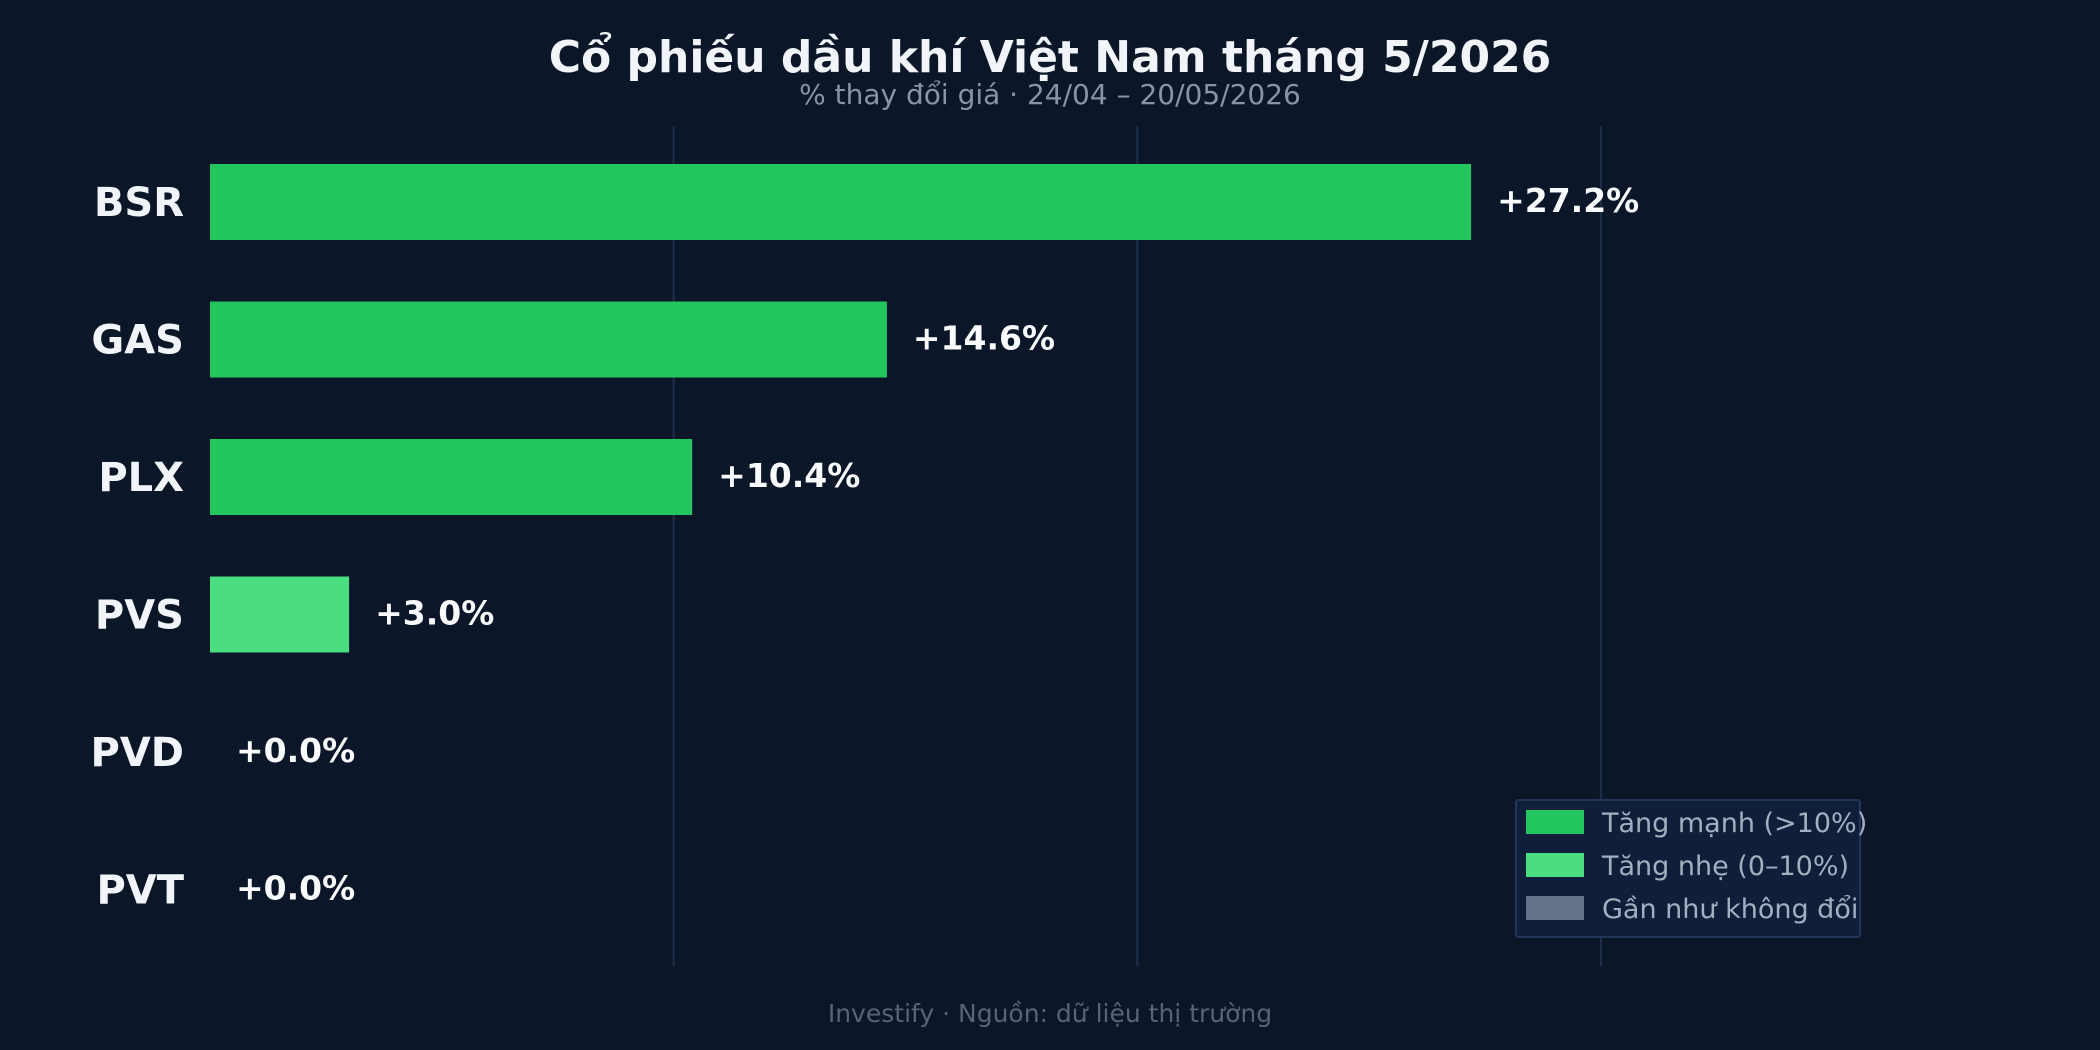  Describe the element at coordinates (1568, 200) in the screenshot. I see `value-label: +27.2%` at that location.